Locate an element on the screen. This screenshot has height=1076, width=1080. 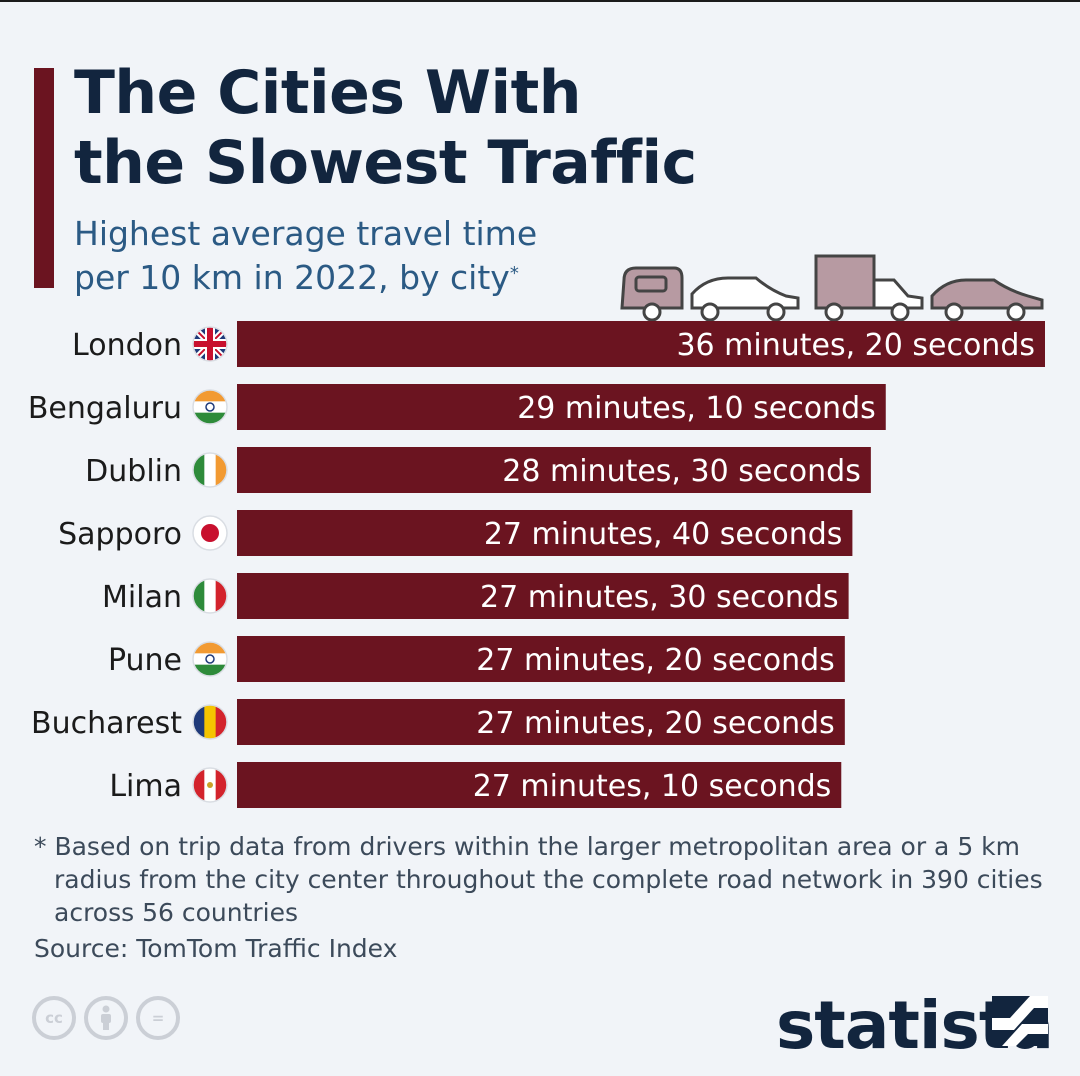
city-label: Lima is located at coordinates (145, 786).